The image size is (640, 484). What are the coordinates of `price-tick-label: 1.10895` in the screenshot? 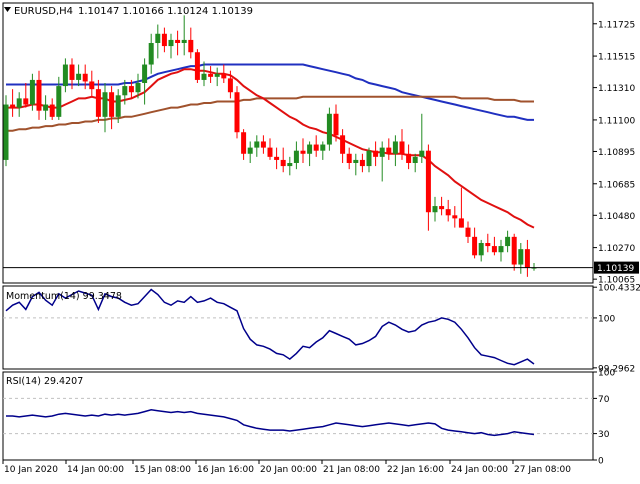 It's located at (616, 153).